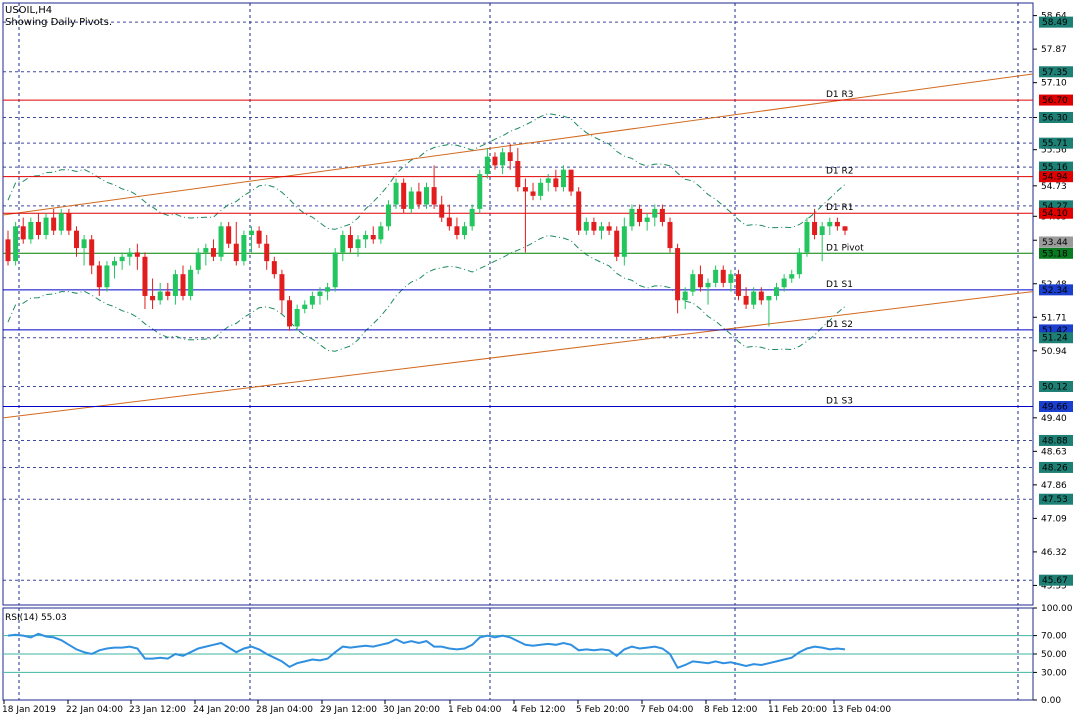 The image size is (1080, 720). I want to click on price-tag-label: 56.70, so click(1055, 101).